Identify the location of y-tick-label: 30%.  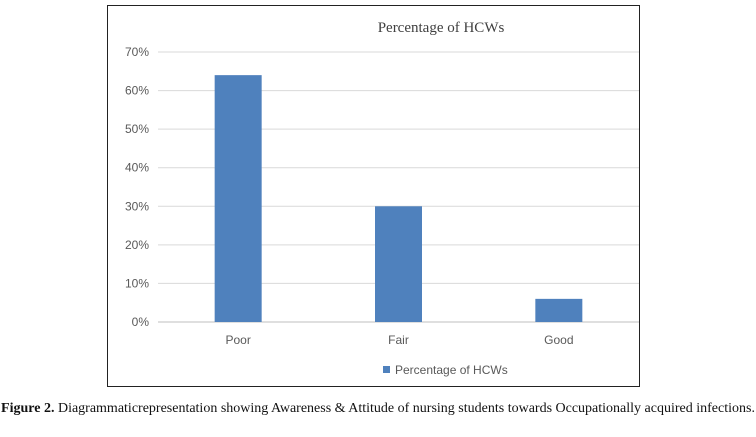
(137, 206).